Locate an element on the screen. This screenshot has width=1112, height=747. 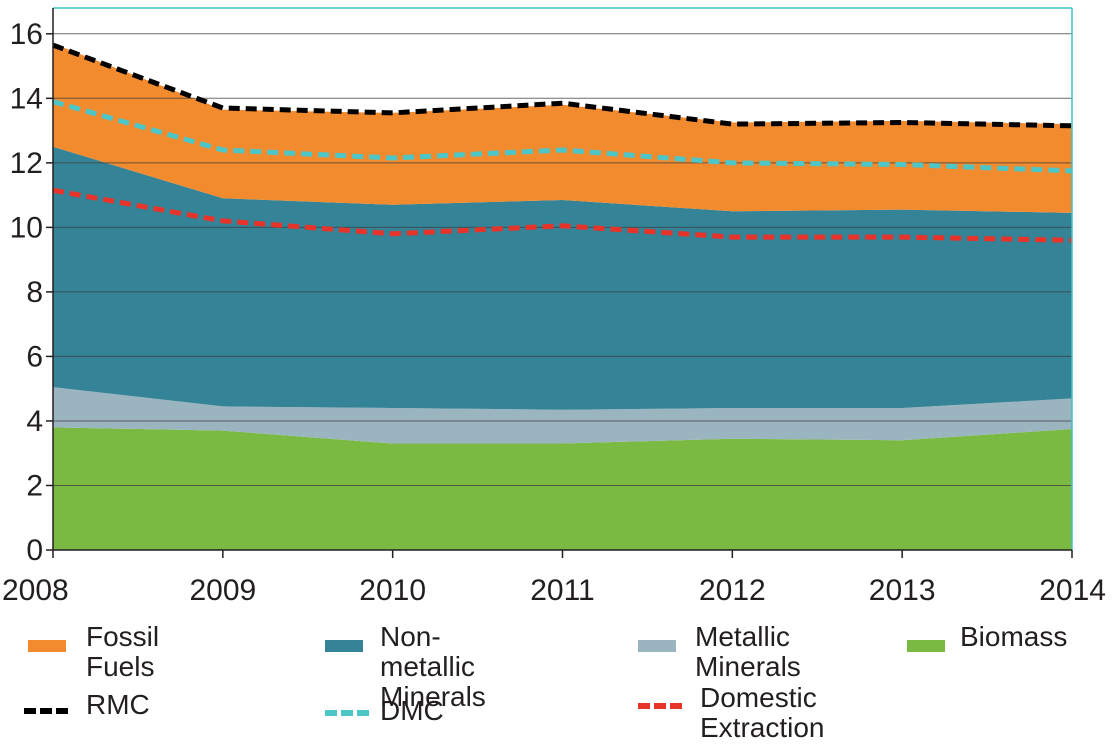
y-tick-label: 2 is located at coordinates (34, 485).